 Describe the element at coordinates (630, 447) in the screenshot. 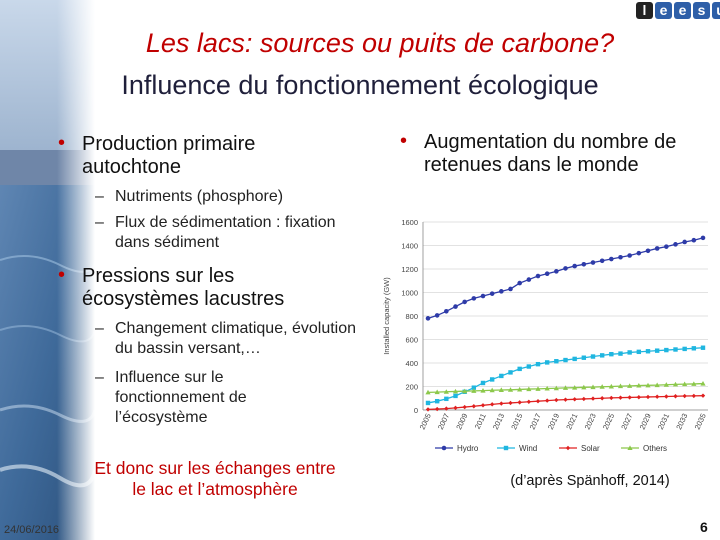

I see `legend-marker-others` at that location.